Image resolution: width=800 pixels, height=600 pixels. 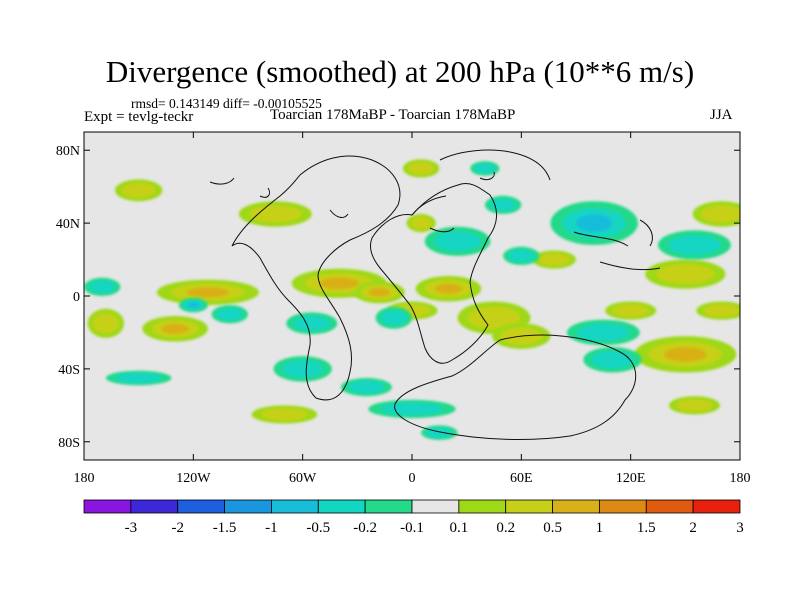 I want to click on comparison-subtitle: Toarcian 178MaBP - Toarcian 178MaBP, so click(x=393, y=115).